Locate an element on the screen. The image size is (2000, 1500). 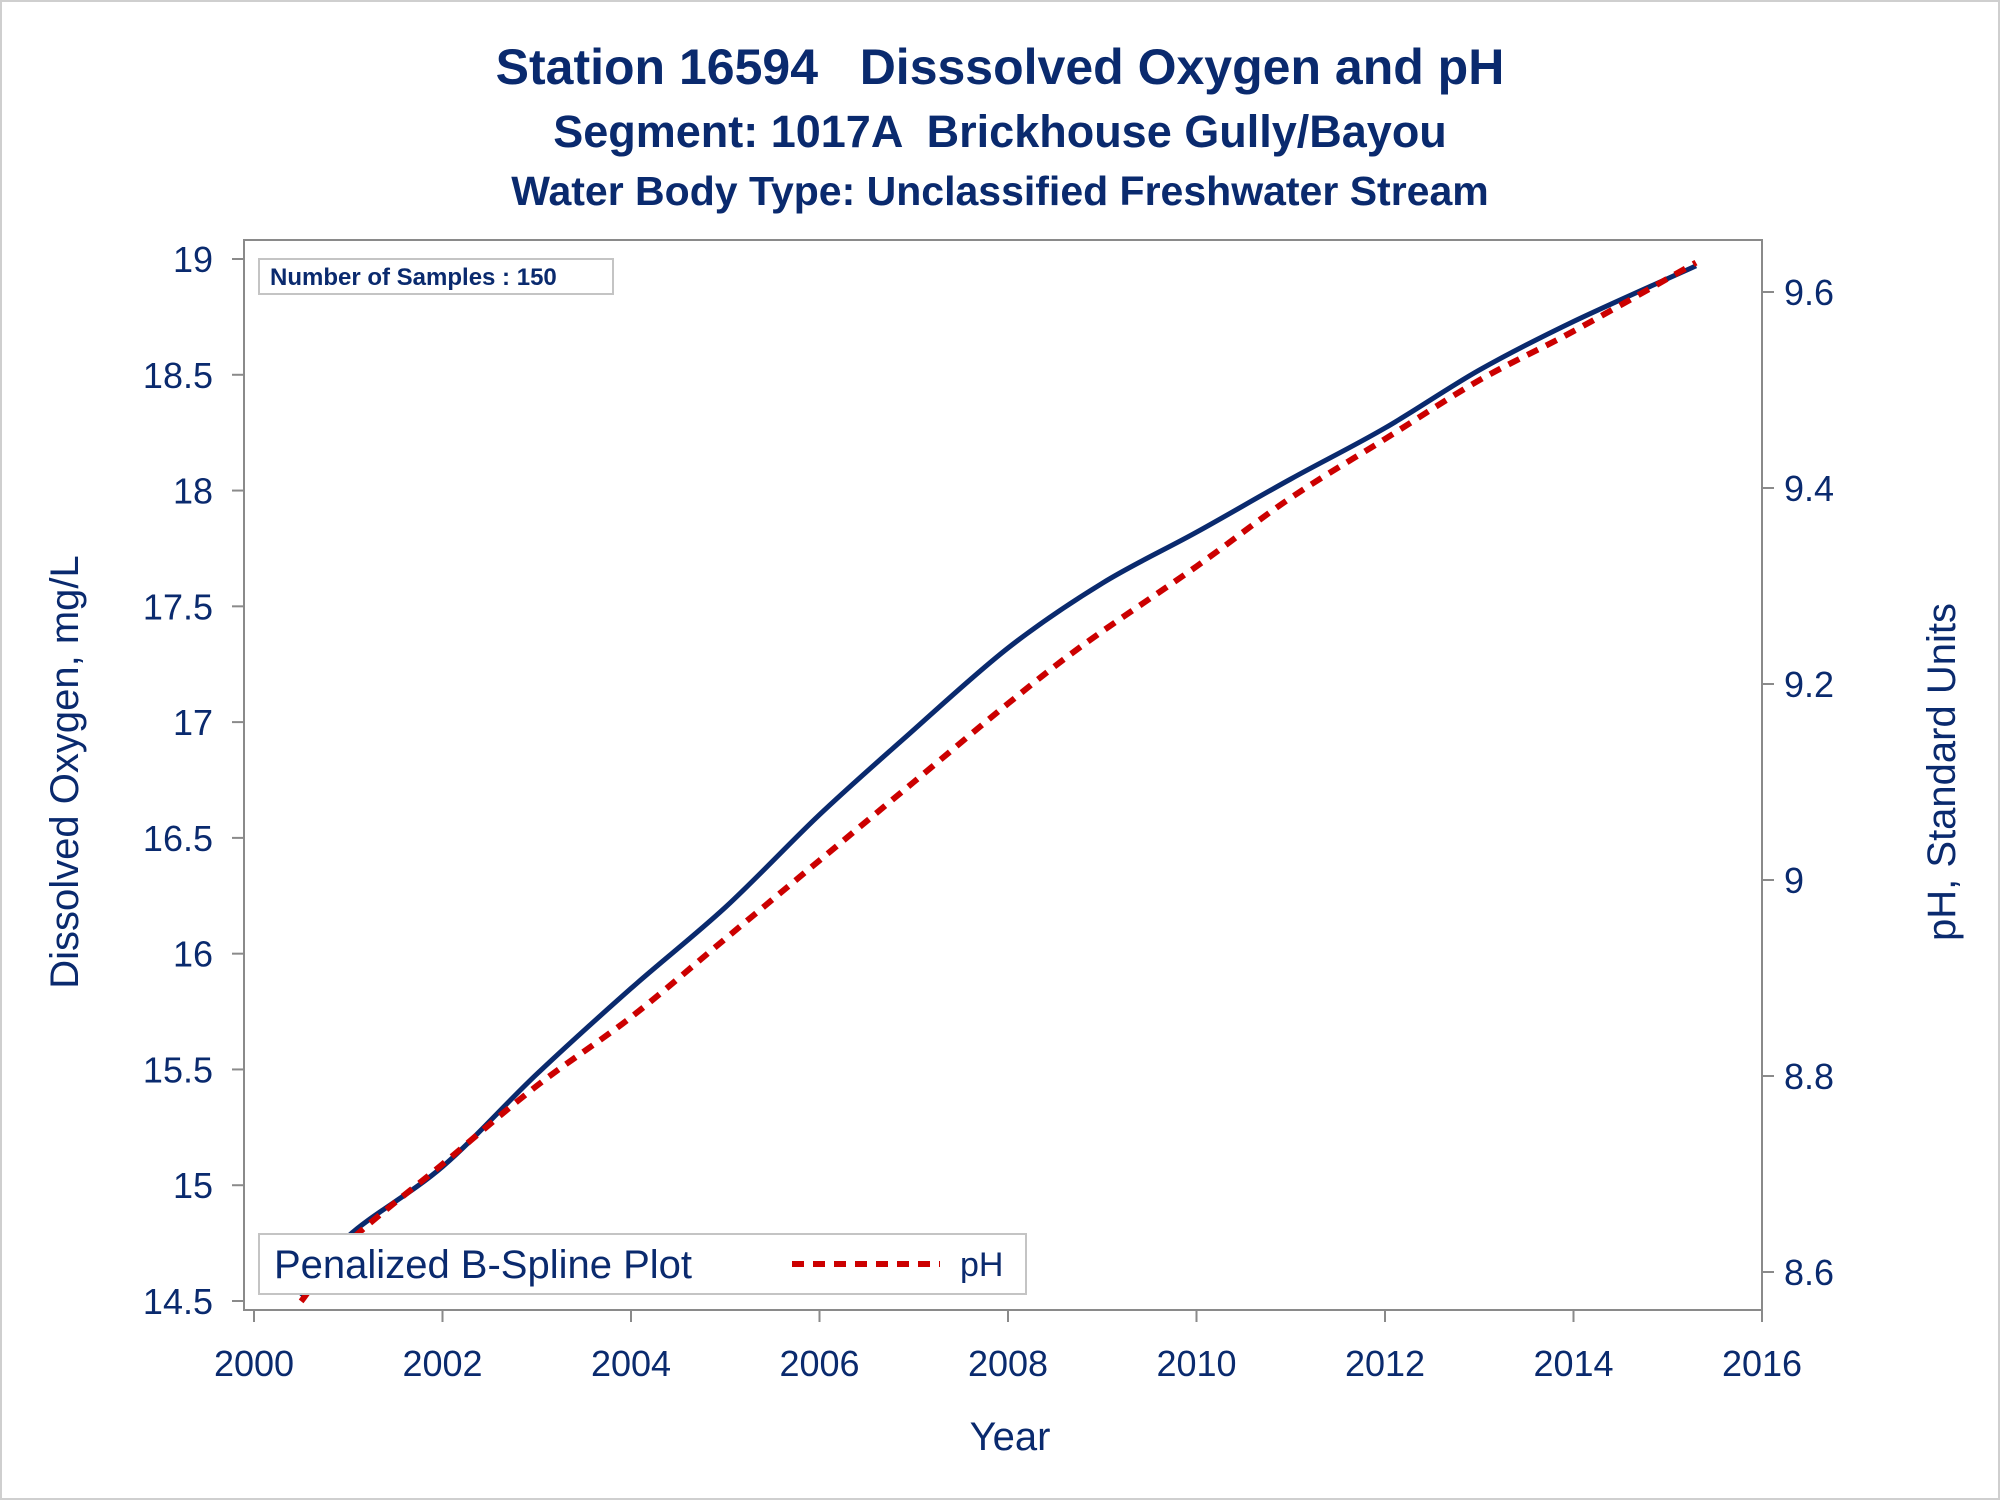
x-tick-label: 2006 is located at coordinates (819, 1363).